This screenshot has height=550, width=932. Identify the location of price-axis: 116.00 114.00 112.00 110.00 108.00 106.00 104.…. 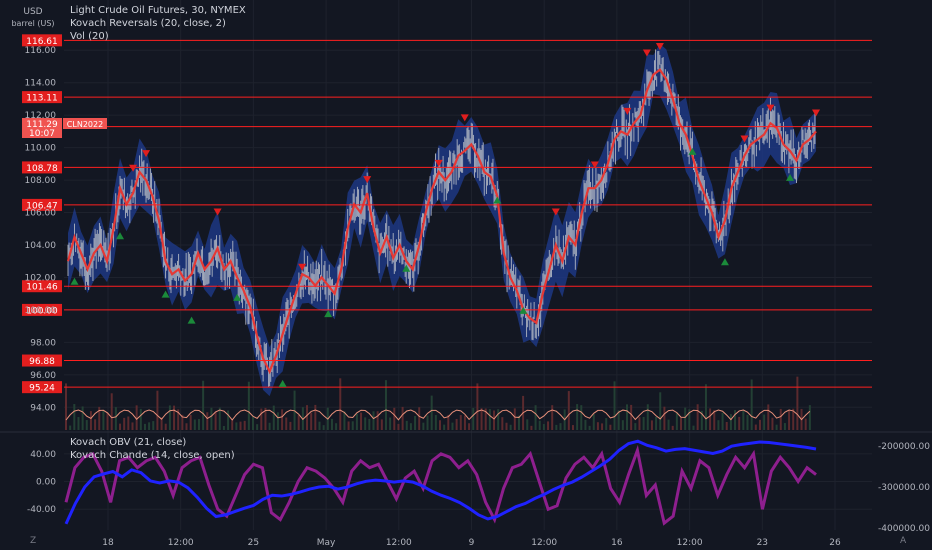
(41, 229).